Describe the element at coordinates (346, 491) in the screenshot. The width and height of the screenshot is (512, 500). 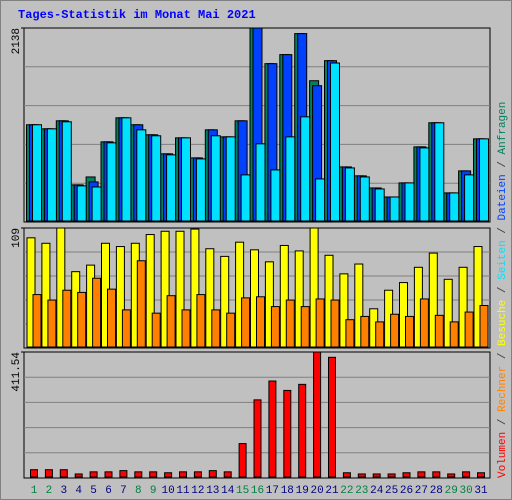
I see `x-tick-label: 22` at that location.